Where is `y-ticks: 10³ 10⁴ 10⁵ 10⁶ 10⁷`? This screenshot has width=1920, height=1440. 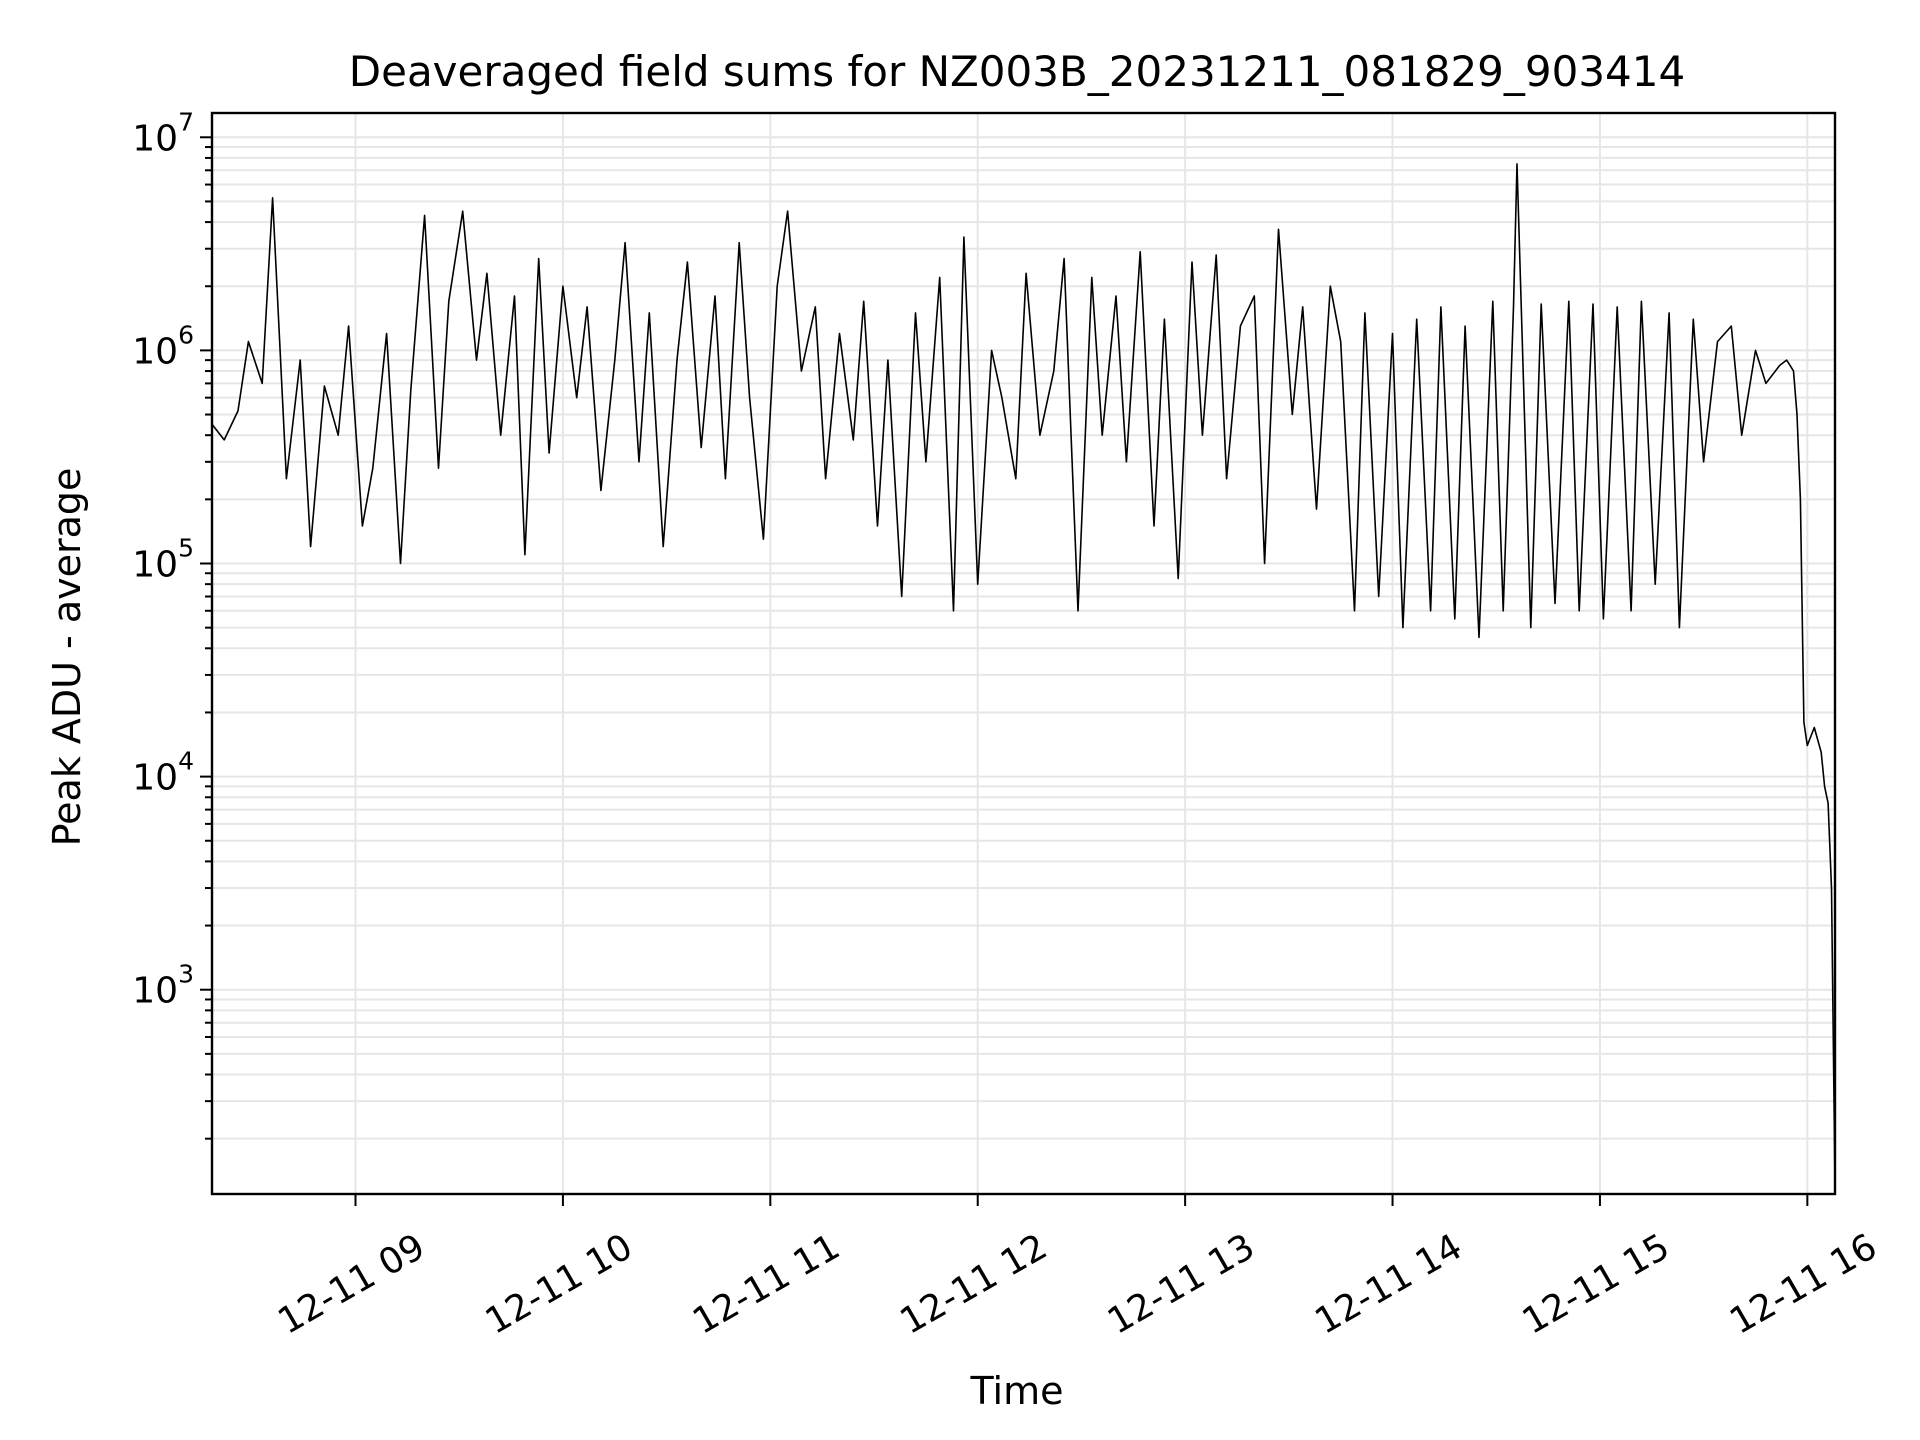 y-ticks: 10³ 10⁴ 10⁵ 10⁶ 10⁷ is located at coordinates (172, 623).